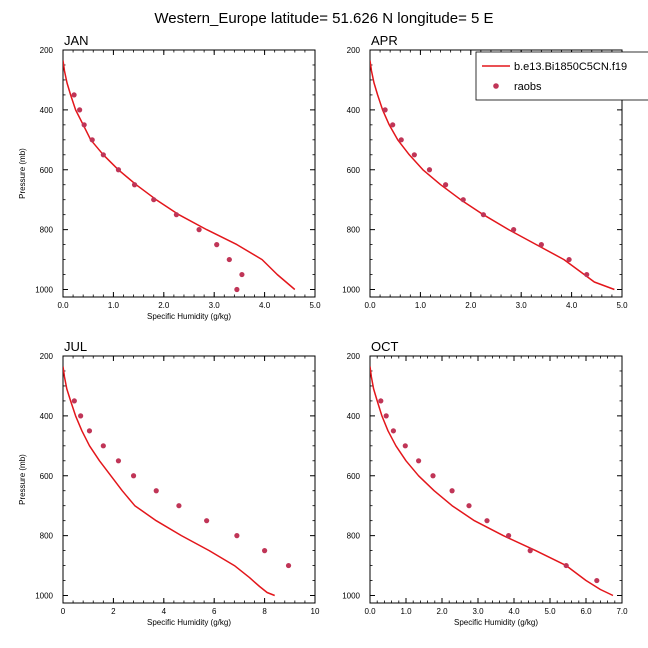  Describe the element at coordinates (113, 611) in the screenshot. I see `x-tick-label-jul: 2` at that location.